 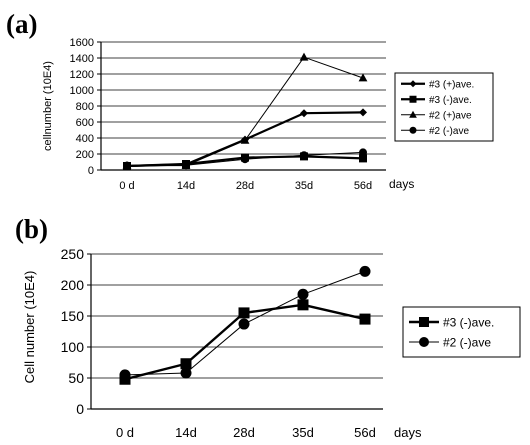 What do you see at coordinates (408, 432) in the screenshot?
I see `x-axis-label-b: days` at bounding box center [408, 432].